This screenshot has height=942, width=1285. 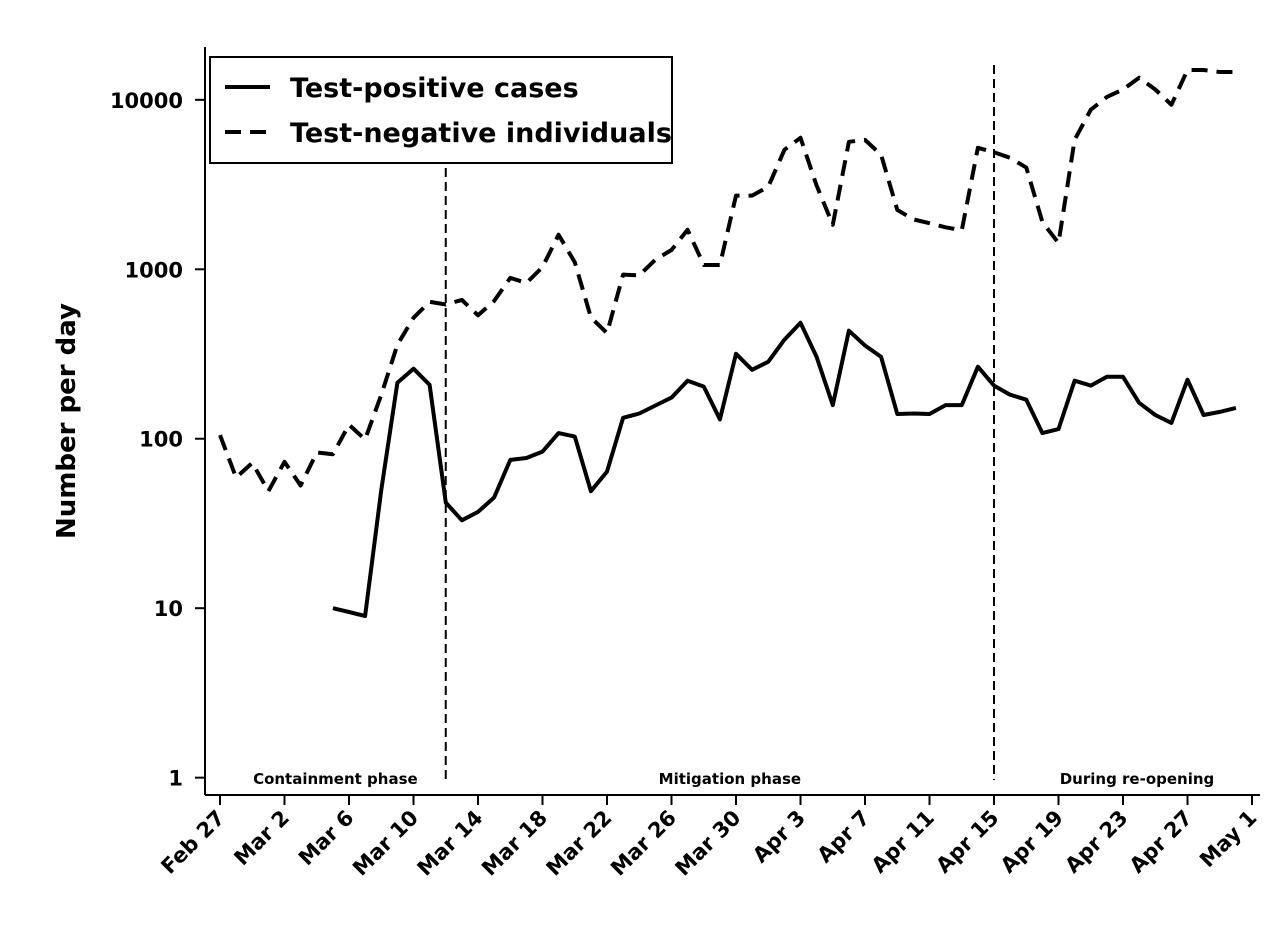 I want to click on legend-box, so click(x=441, y=110).